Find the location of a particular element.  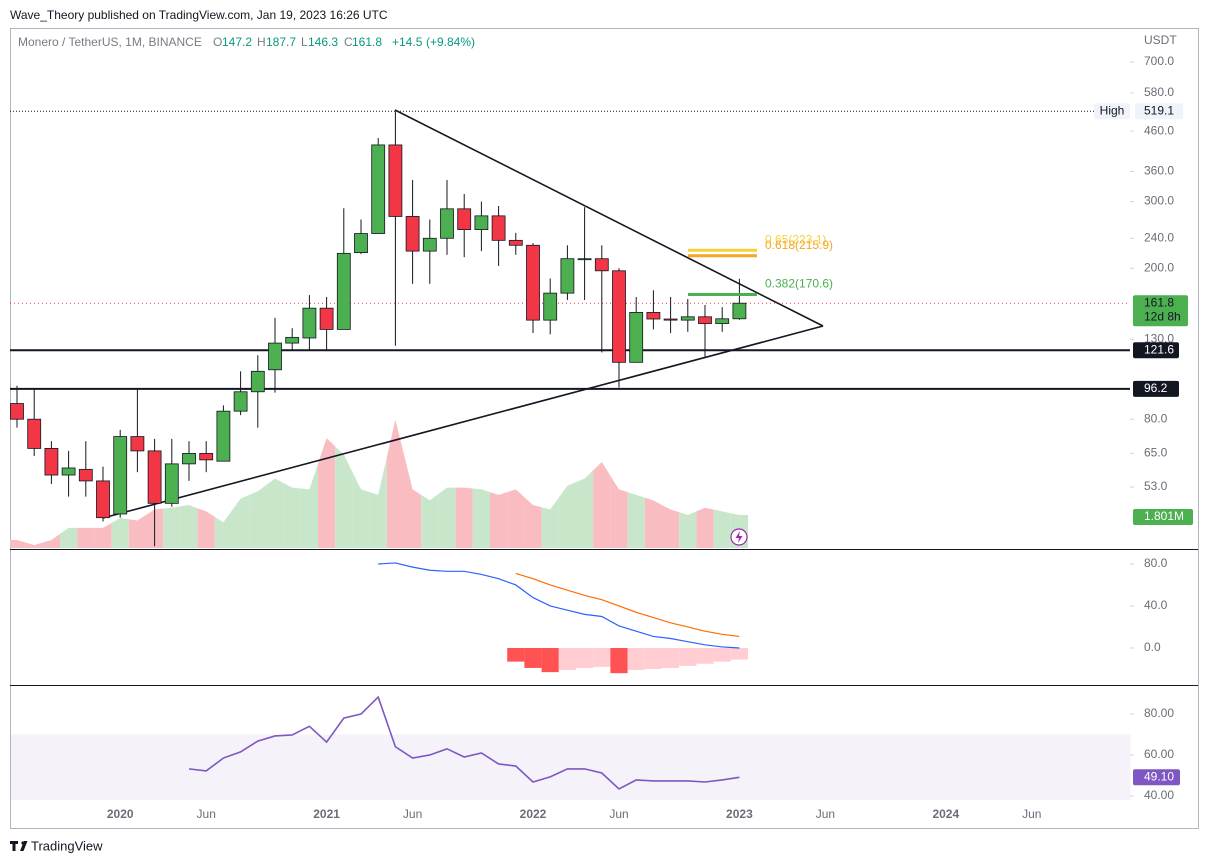

legend-change: +14.5 is located at coordinates (407, 42).